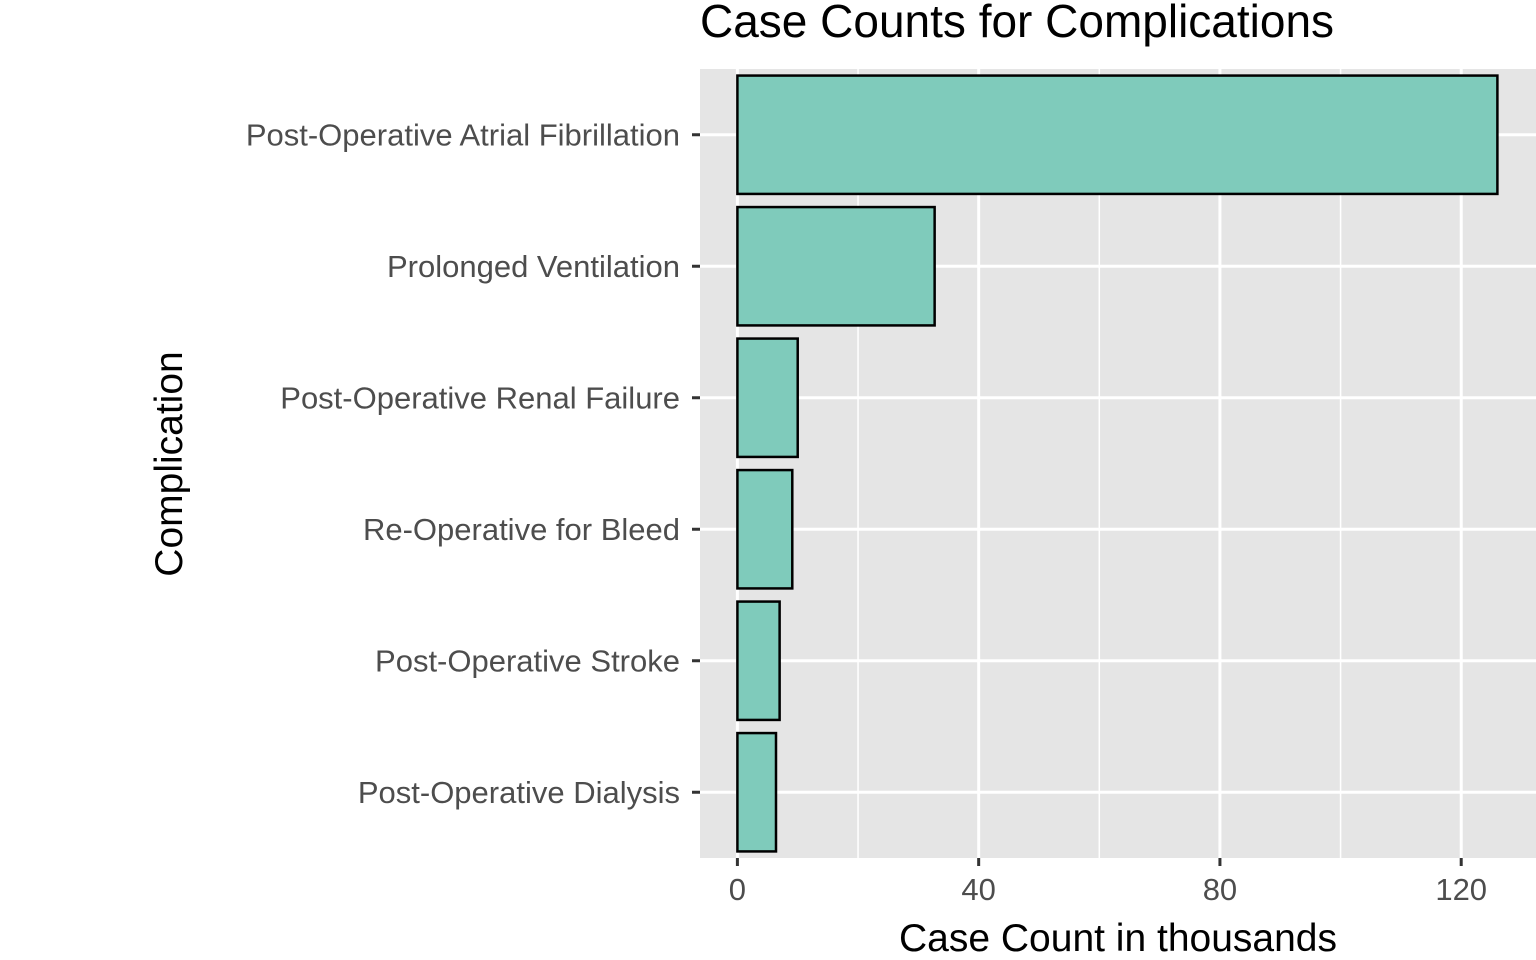 Image resolution: width=1536 pixels, height=960 pixels. I want to click on x-tick-label: 80, so click(1220, 889).